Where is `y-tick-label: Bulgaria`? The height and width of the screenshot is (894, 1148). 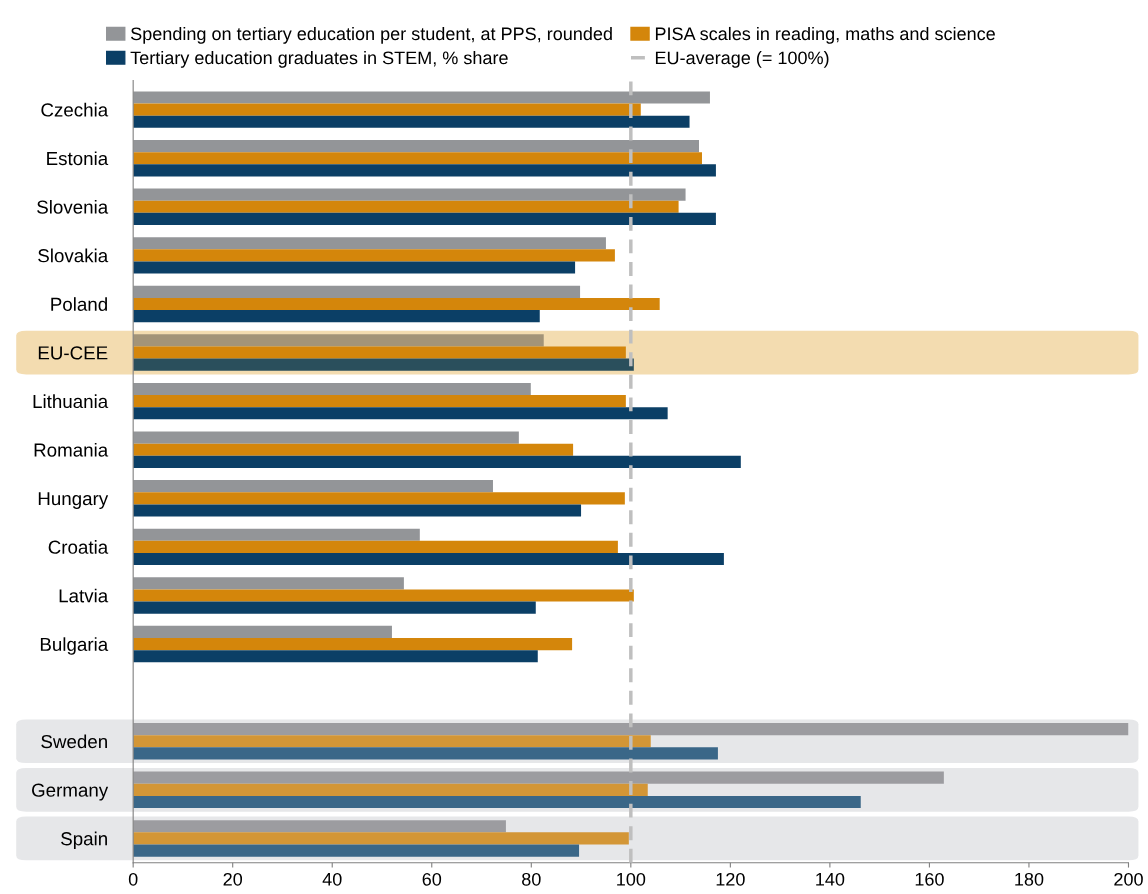
y-tick-label: Bulgaria is located at coordinates (74, 646).